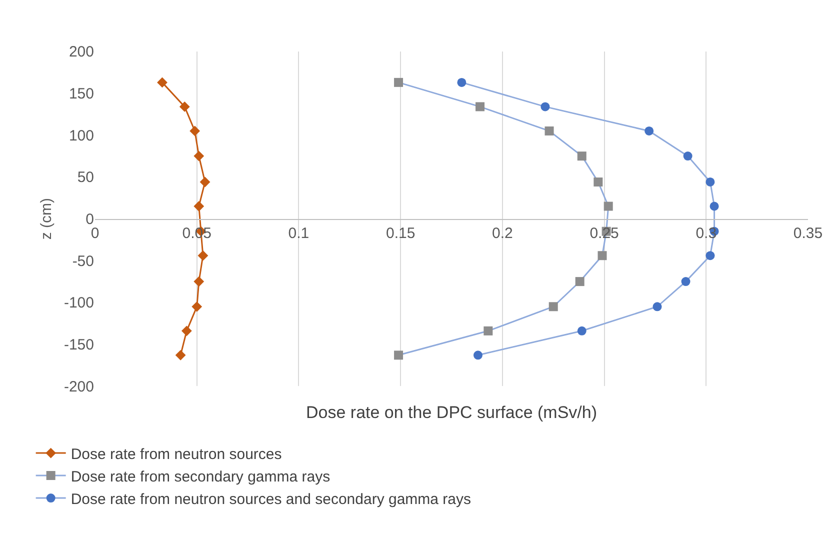  Describe the element at coordinates (85, 177) in the screenshot. I see `y-tick-label: 50` at that location.